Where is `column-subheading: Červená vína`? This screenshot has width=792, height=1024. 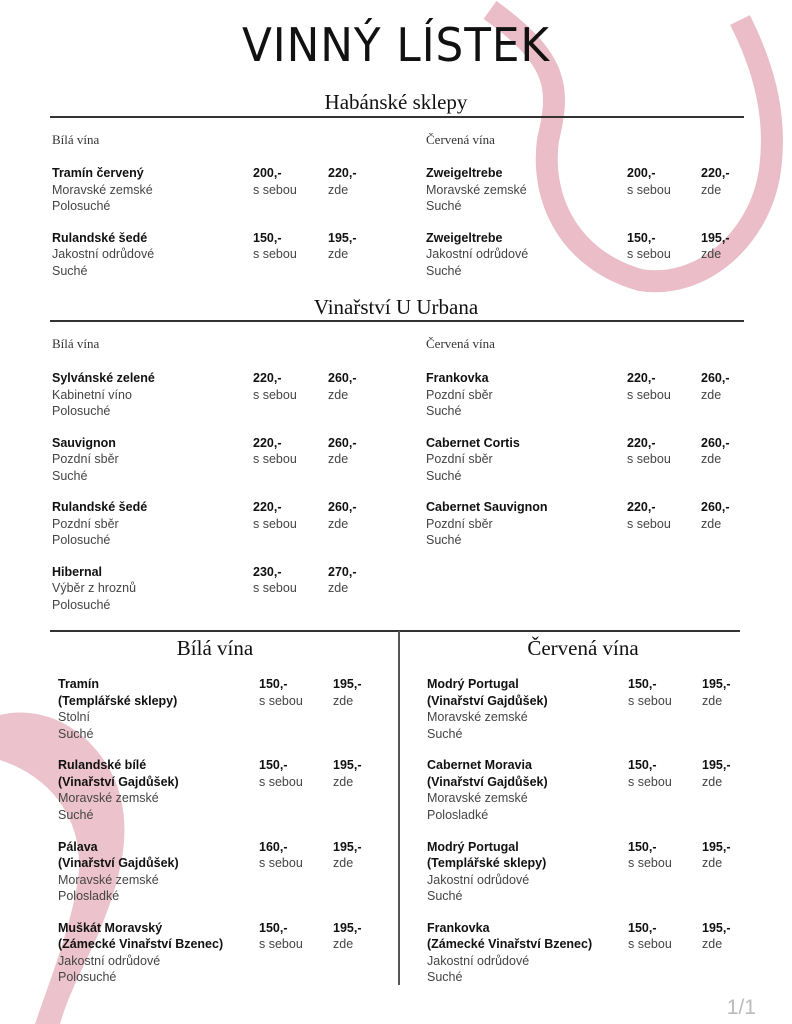 column-subheading: Červená vína is located at coordinates (460, 139).